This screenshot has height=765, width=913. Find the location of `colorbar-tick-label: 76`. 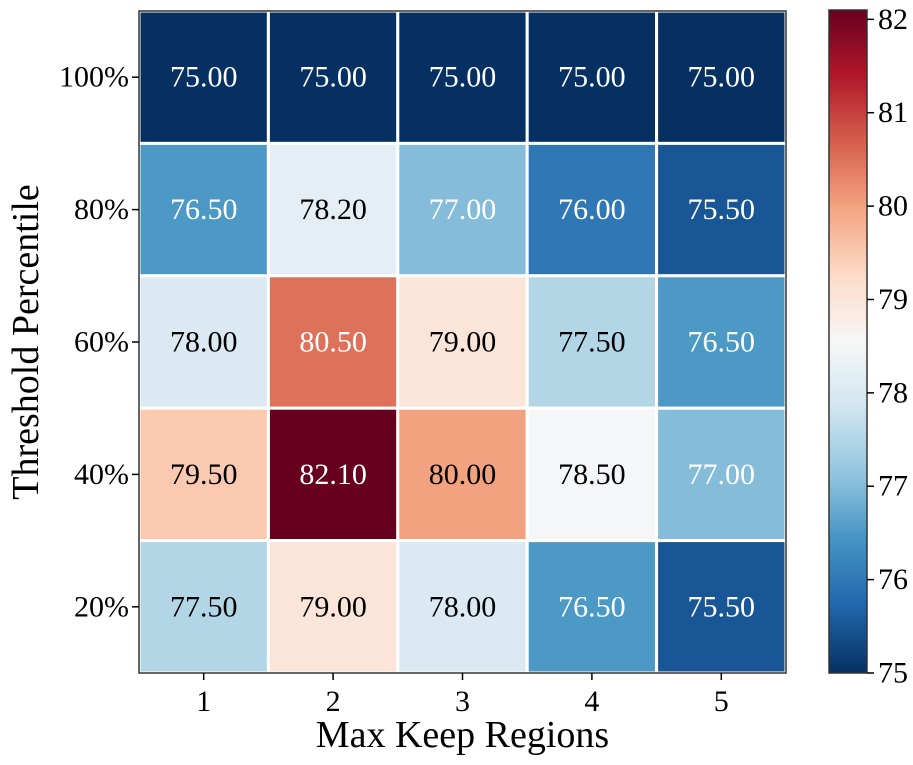

colorbar-tick-label: 76 is located at coordinates (893, 579).